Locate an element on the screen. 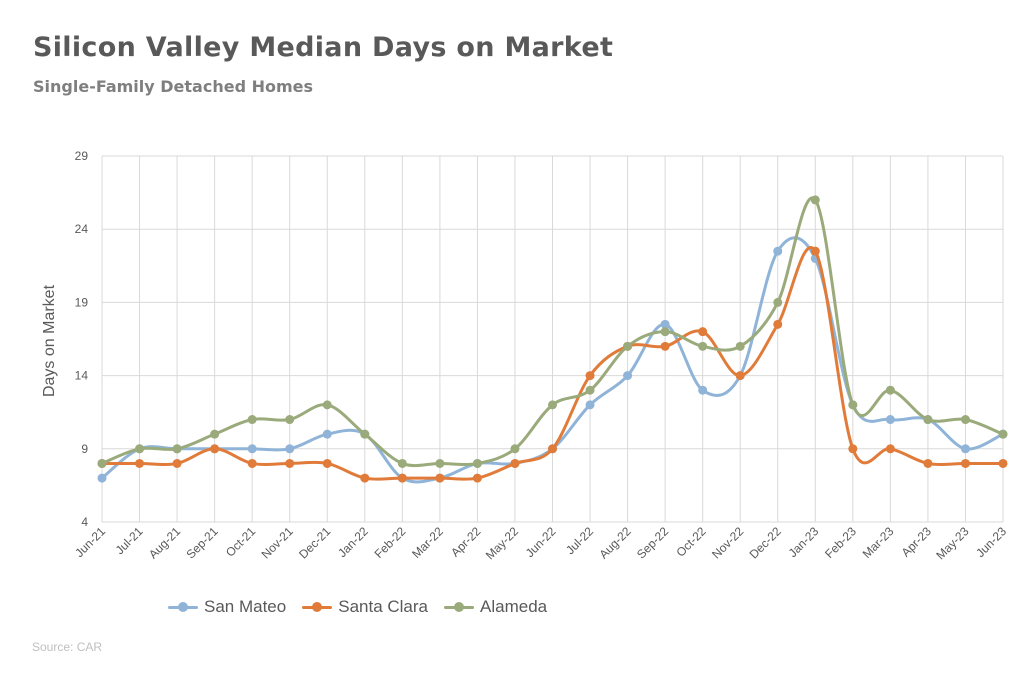 The width and height of the screenshot is (1024, 679). x-tick-label: Mar-23 is located at coordinates (878, 542).